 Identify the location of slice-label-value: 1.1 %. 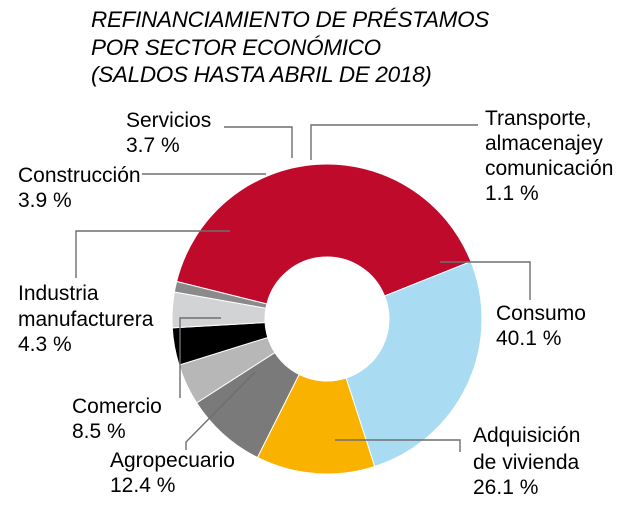
(512, 193).